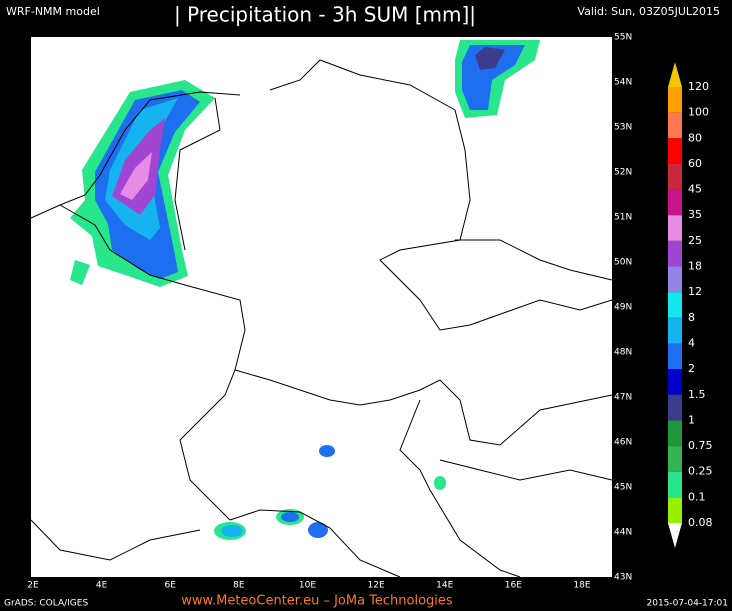 The image size is (732, 611). I want to click on footer-left: GrADS: COLA/IGES, so click(46, 604).